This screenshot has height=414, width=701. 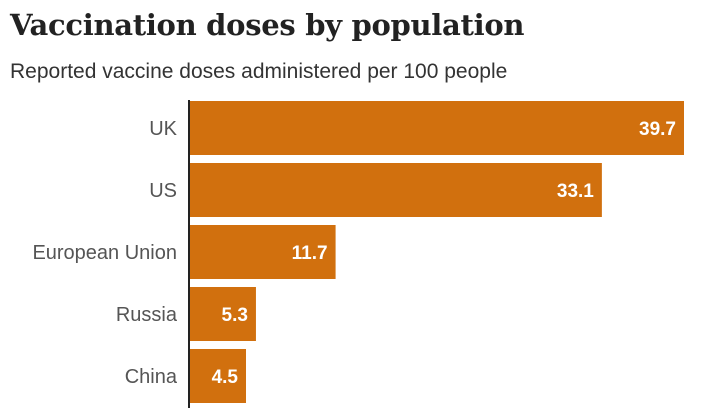 I want to click on category-label: US, so click(x=163, y=191).